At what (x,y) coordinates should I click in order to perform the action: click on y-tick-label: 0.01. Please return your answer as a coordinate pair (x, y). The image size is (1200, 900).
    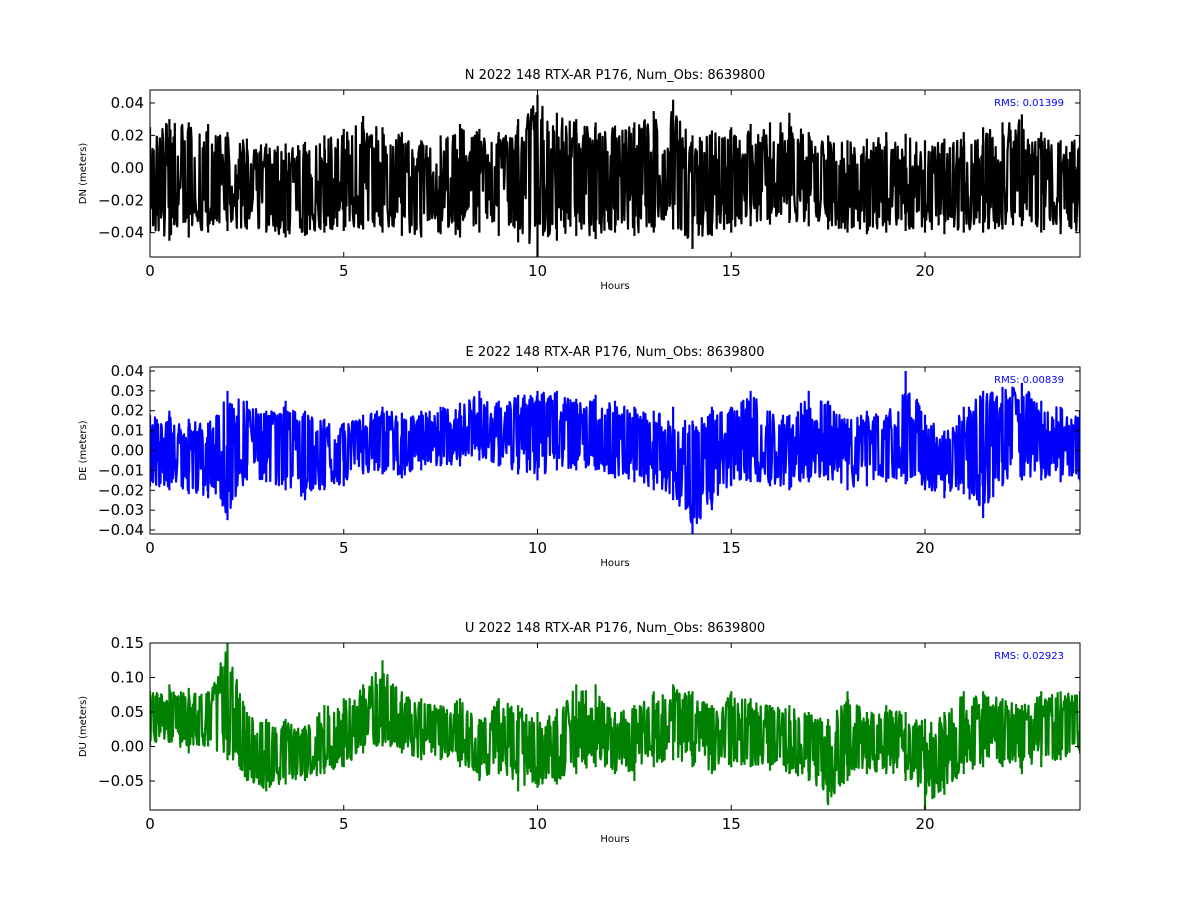
    Looking at the image, I should click on (127, 431).